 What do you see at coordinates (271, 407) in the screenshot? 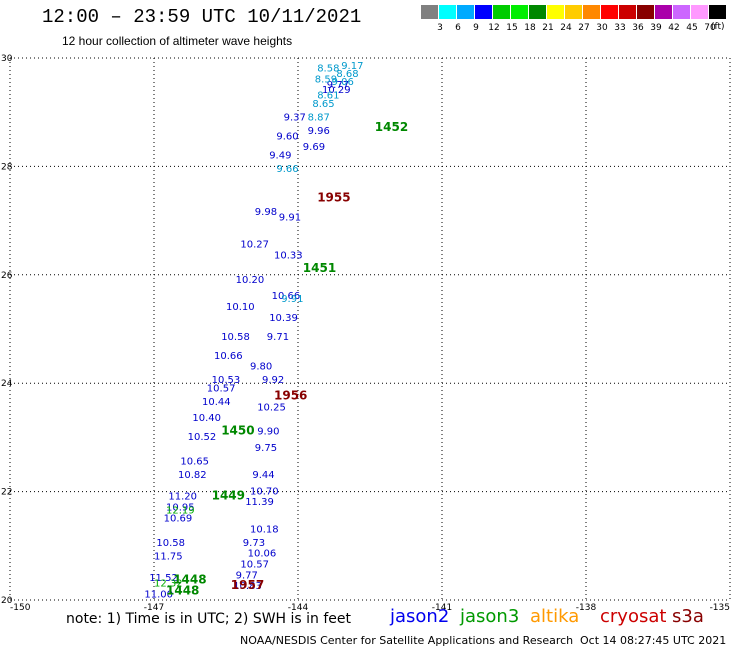
I see `wave-height-label: 10.25` at bounding box center [271, 407].